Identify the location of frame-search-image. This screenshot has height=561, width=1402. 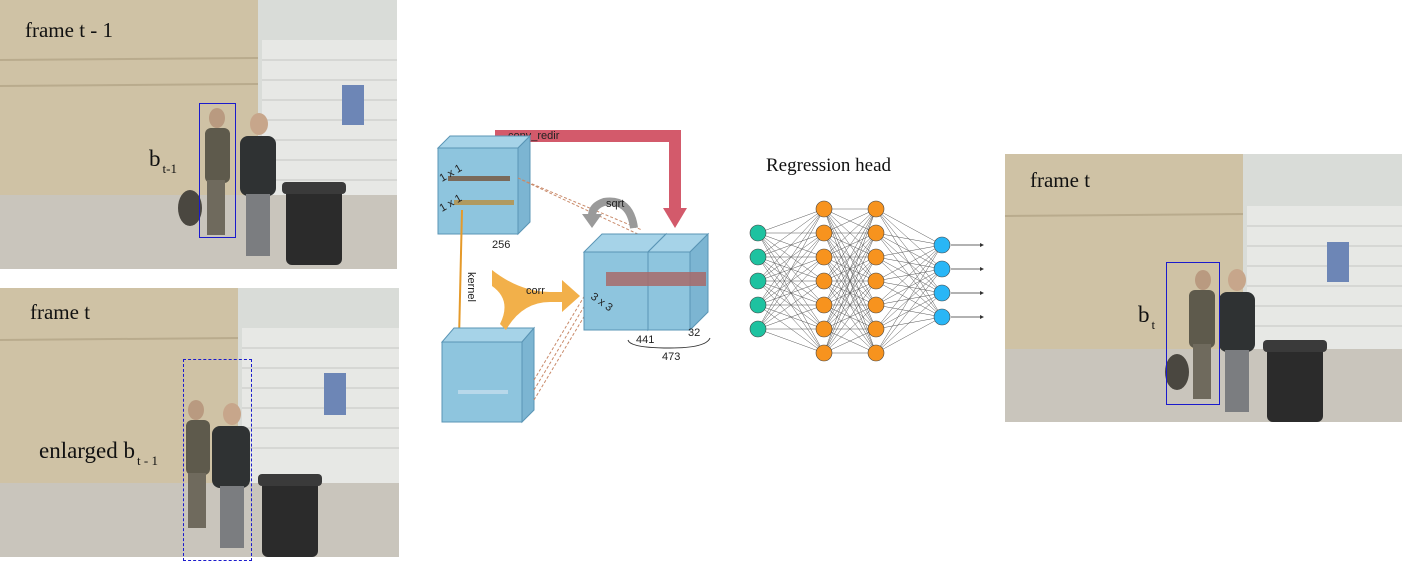
(199, 422).